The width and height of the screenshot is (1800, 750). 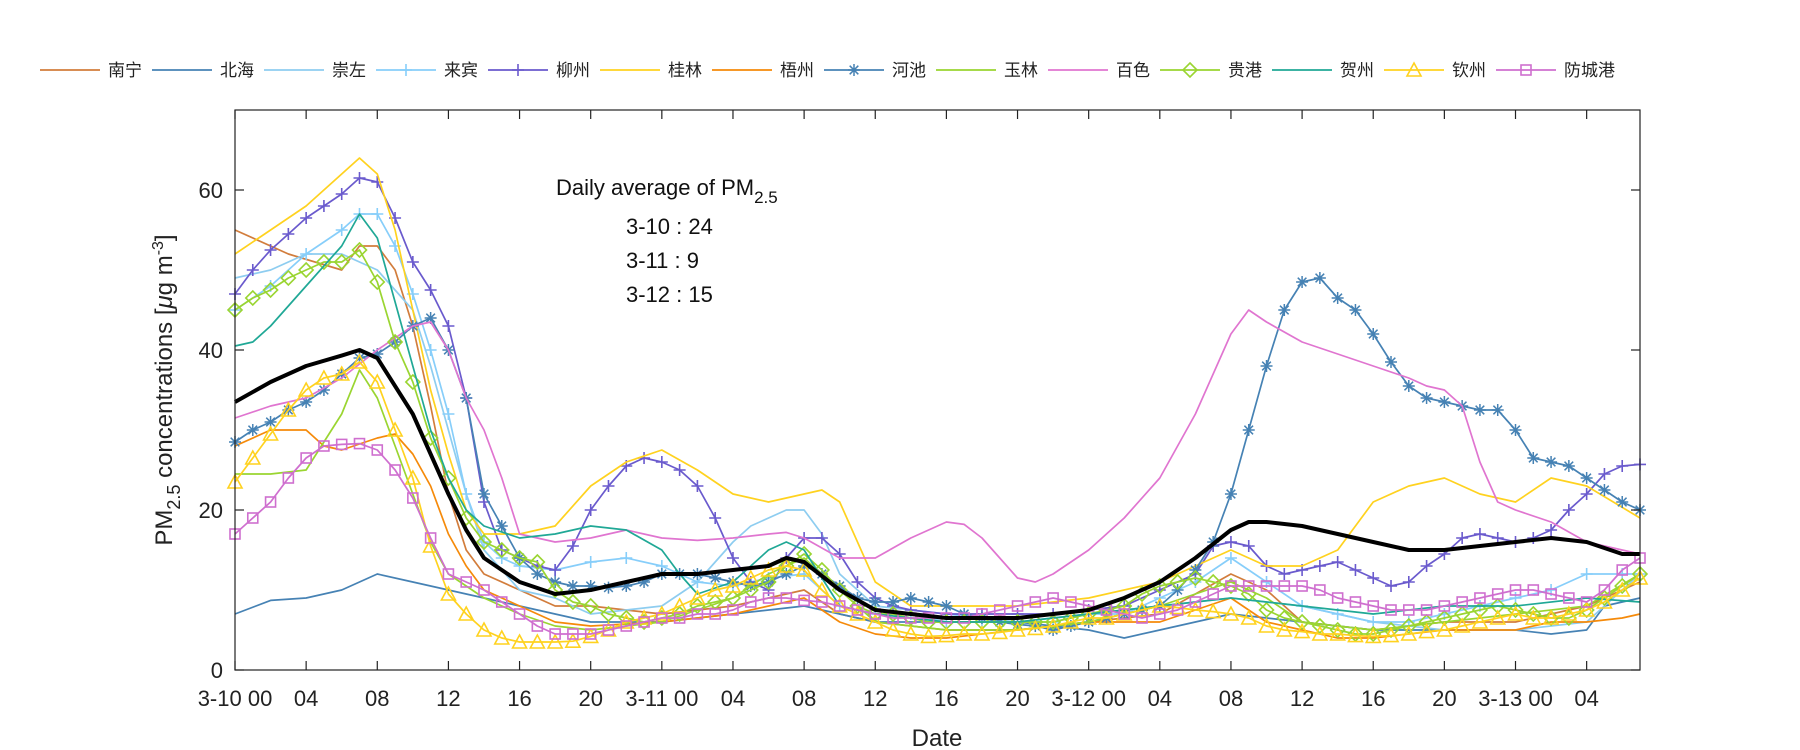 What do you see at coordinates (1245, 70) in the screenshot?
I see `legend-label-10: 贵港` at bounding box center [1245, 70].